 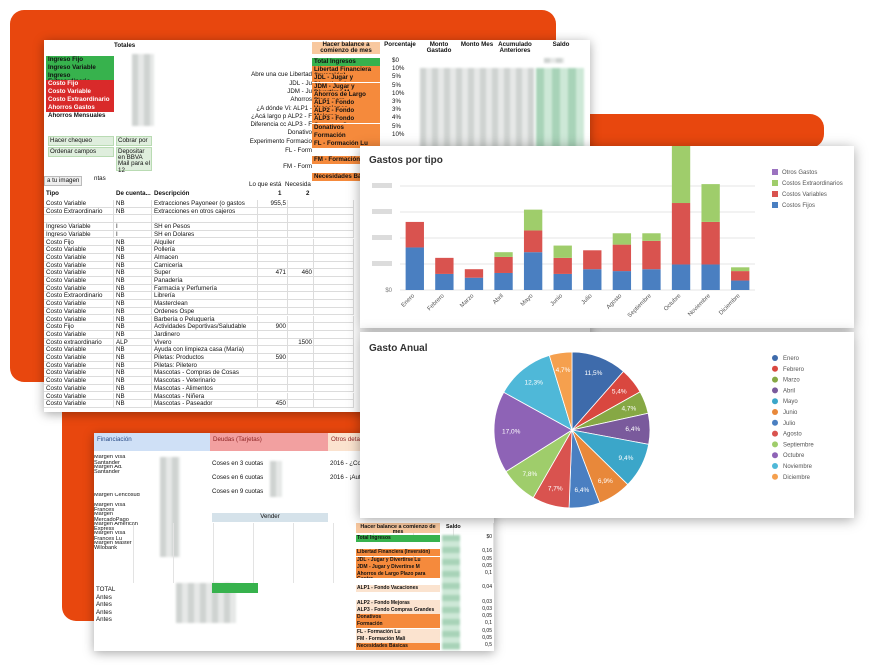 What do you see at coordinates (273, 273) in the screenshot?
I see `cell-v1: 471` at bounding box center [273, 273].